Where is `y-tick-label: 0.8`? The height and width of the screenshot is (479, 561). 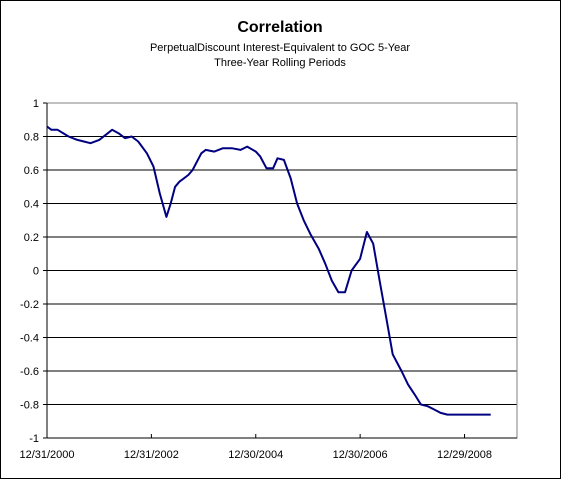
y-tick-label: 0.8 is located at coordinates (31, 138).